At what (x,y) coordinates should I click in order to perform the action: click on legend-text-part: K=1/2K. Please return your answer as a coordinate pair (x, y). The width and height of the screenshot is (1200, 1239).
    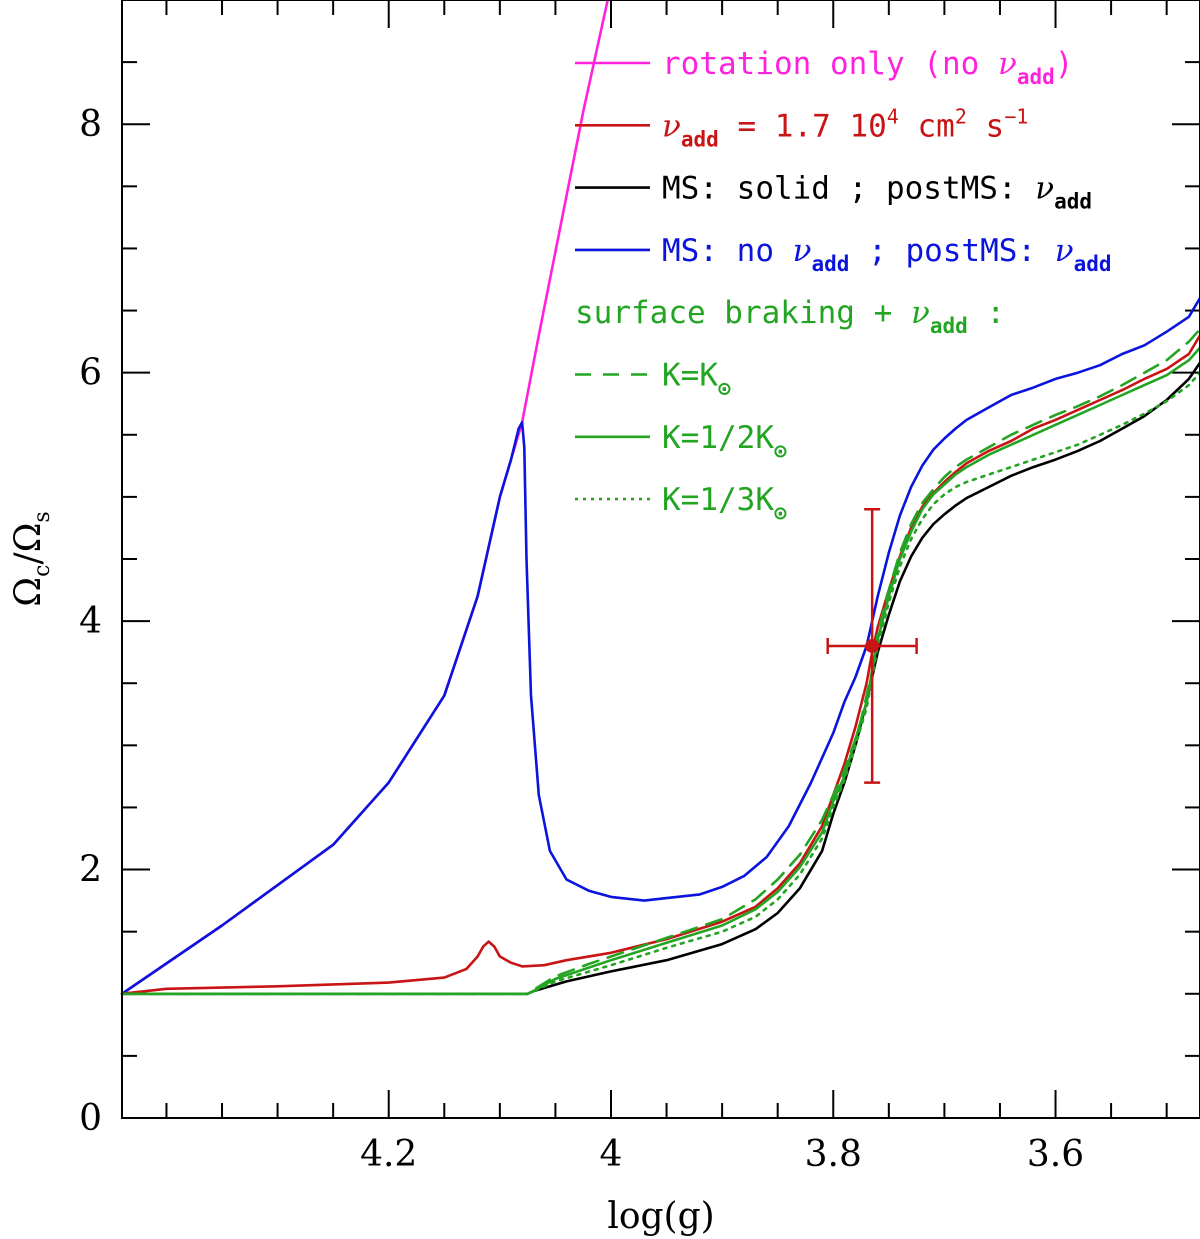
    Looking at the image, I should click on (718, 438).